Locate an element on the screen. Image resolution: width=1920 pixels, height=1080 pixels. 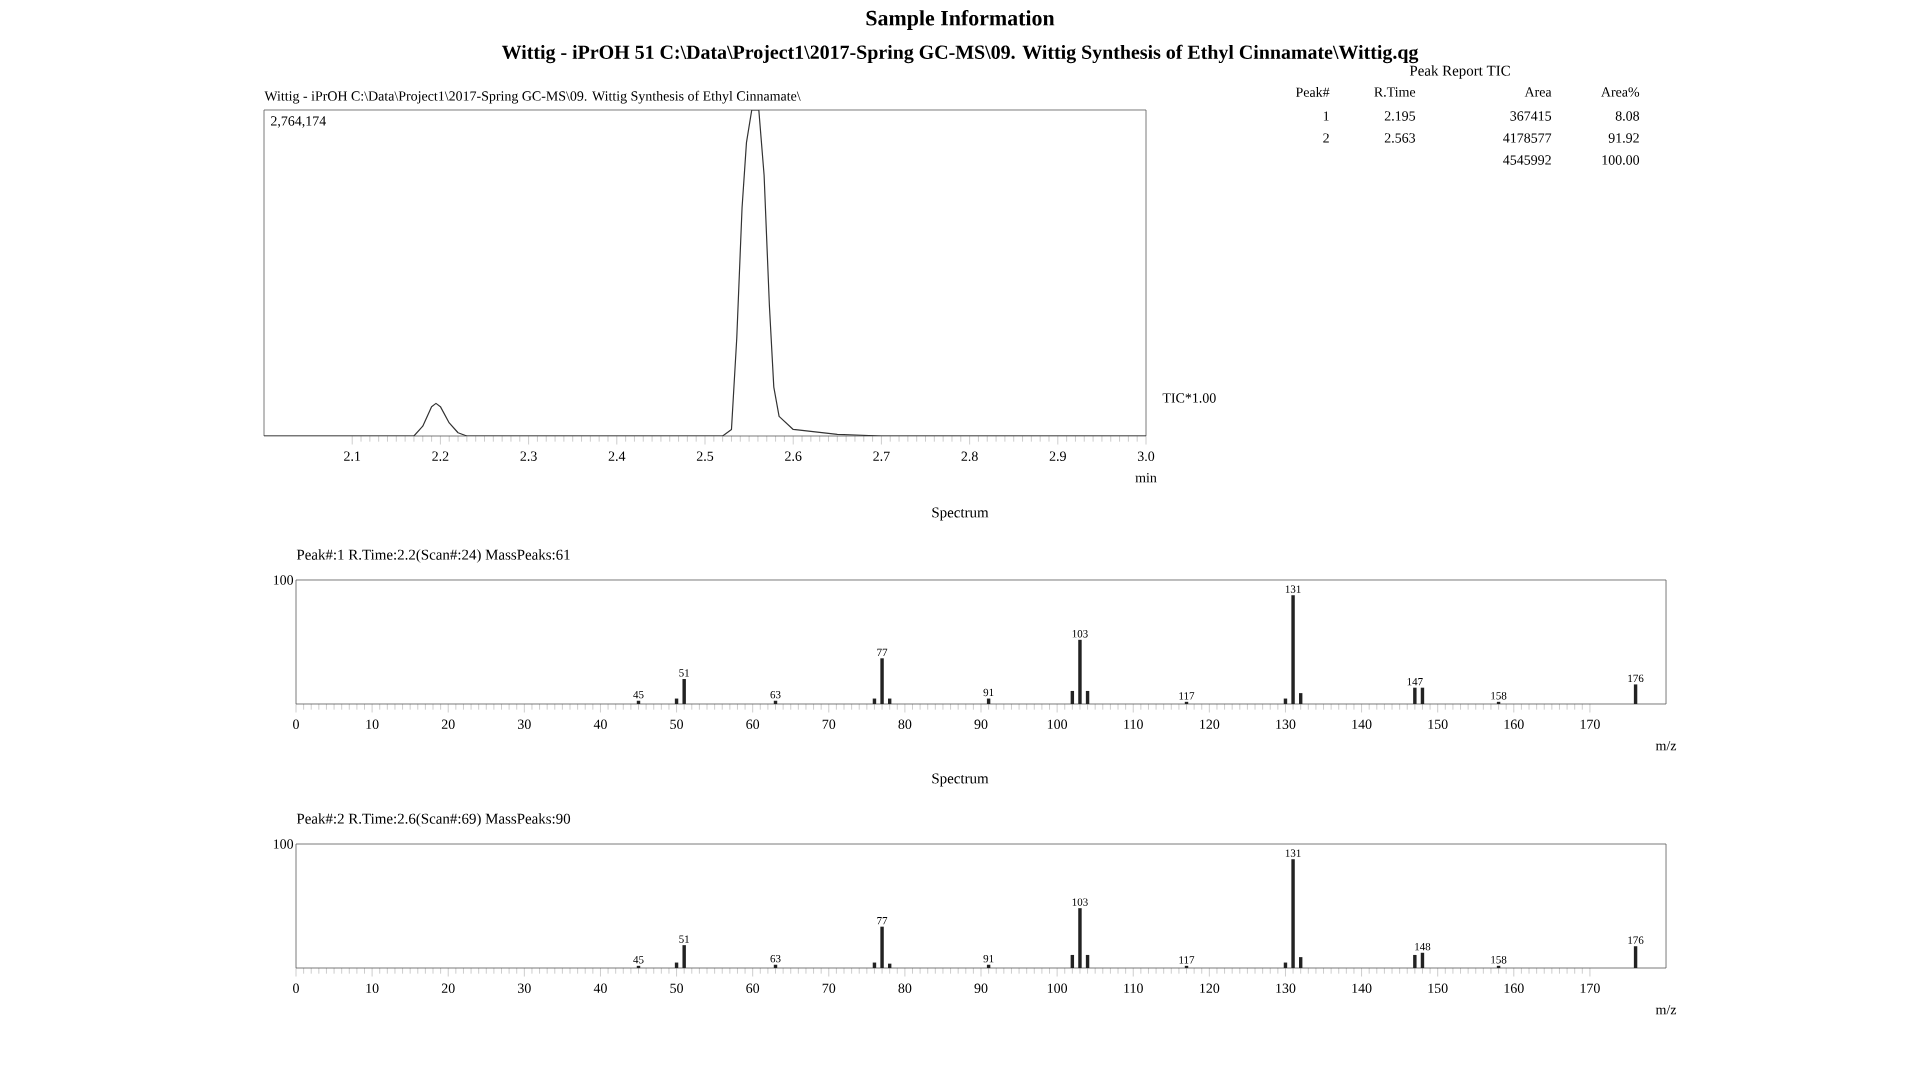
chart-subtitle: Wittig - iPrOH 51 C:\Data\Project1\2017-Spring GC-MS\09. Wittig Synthesis of Ethyl Cinnamate\Wittig.qg is located at coordinates (960, 54).